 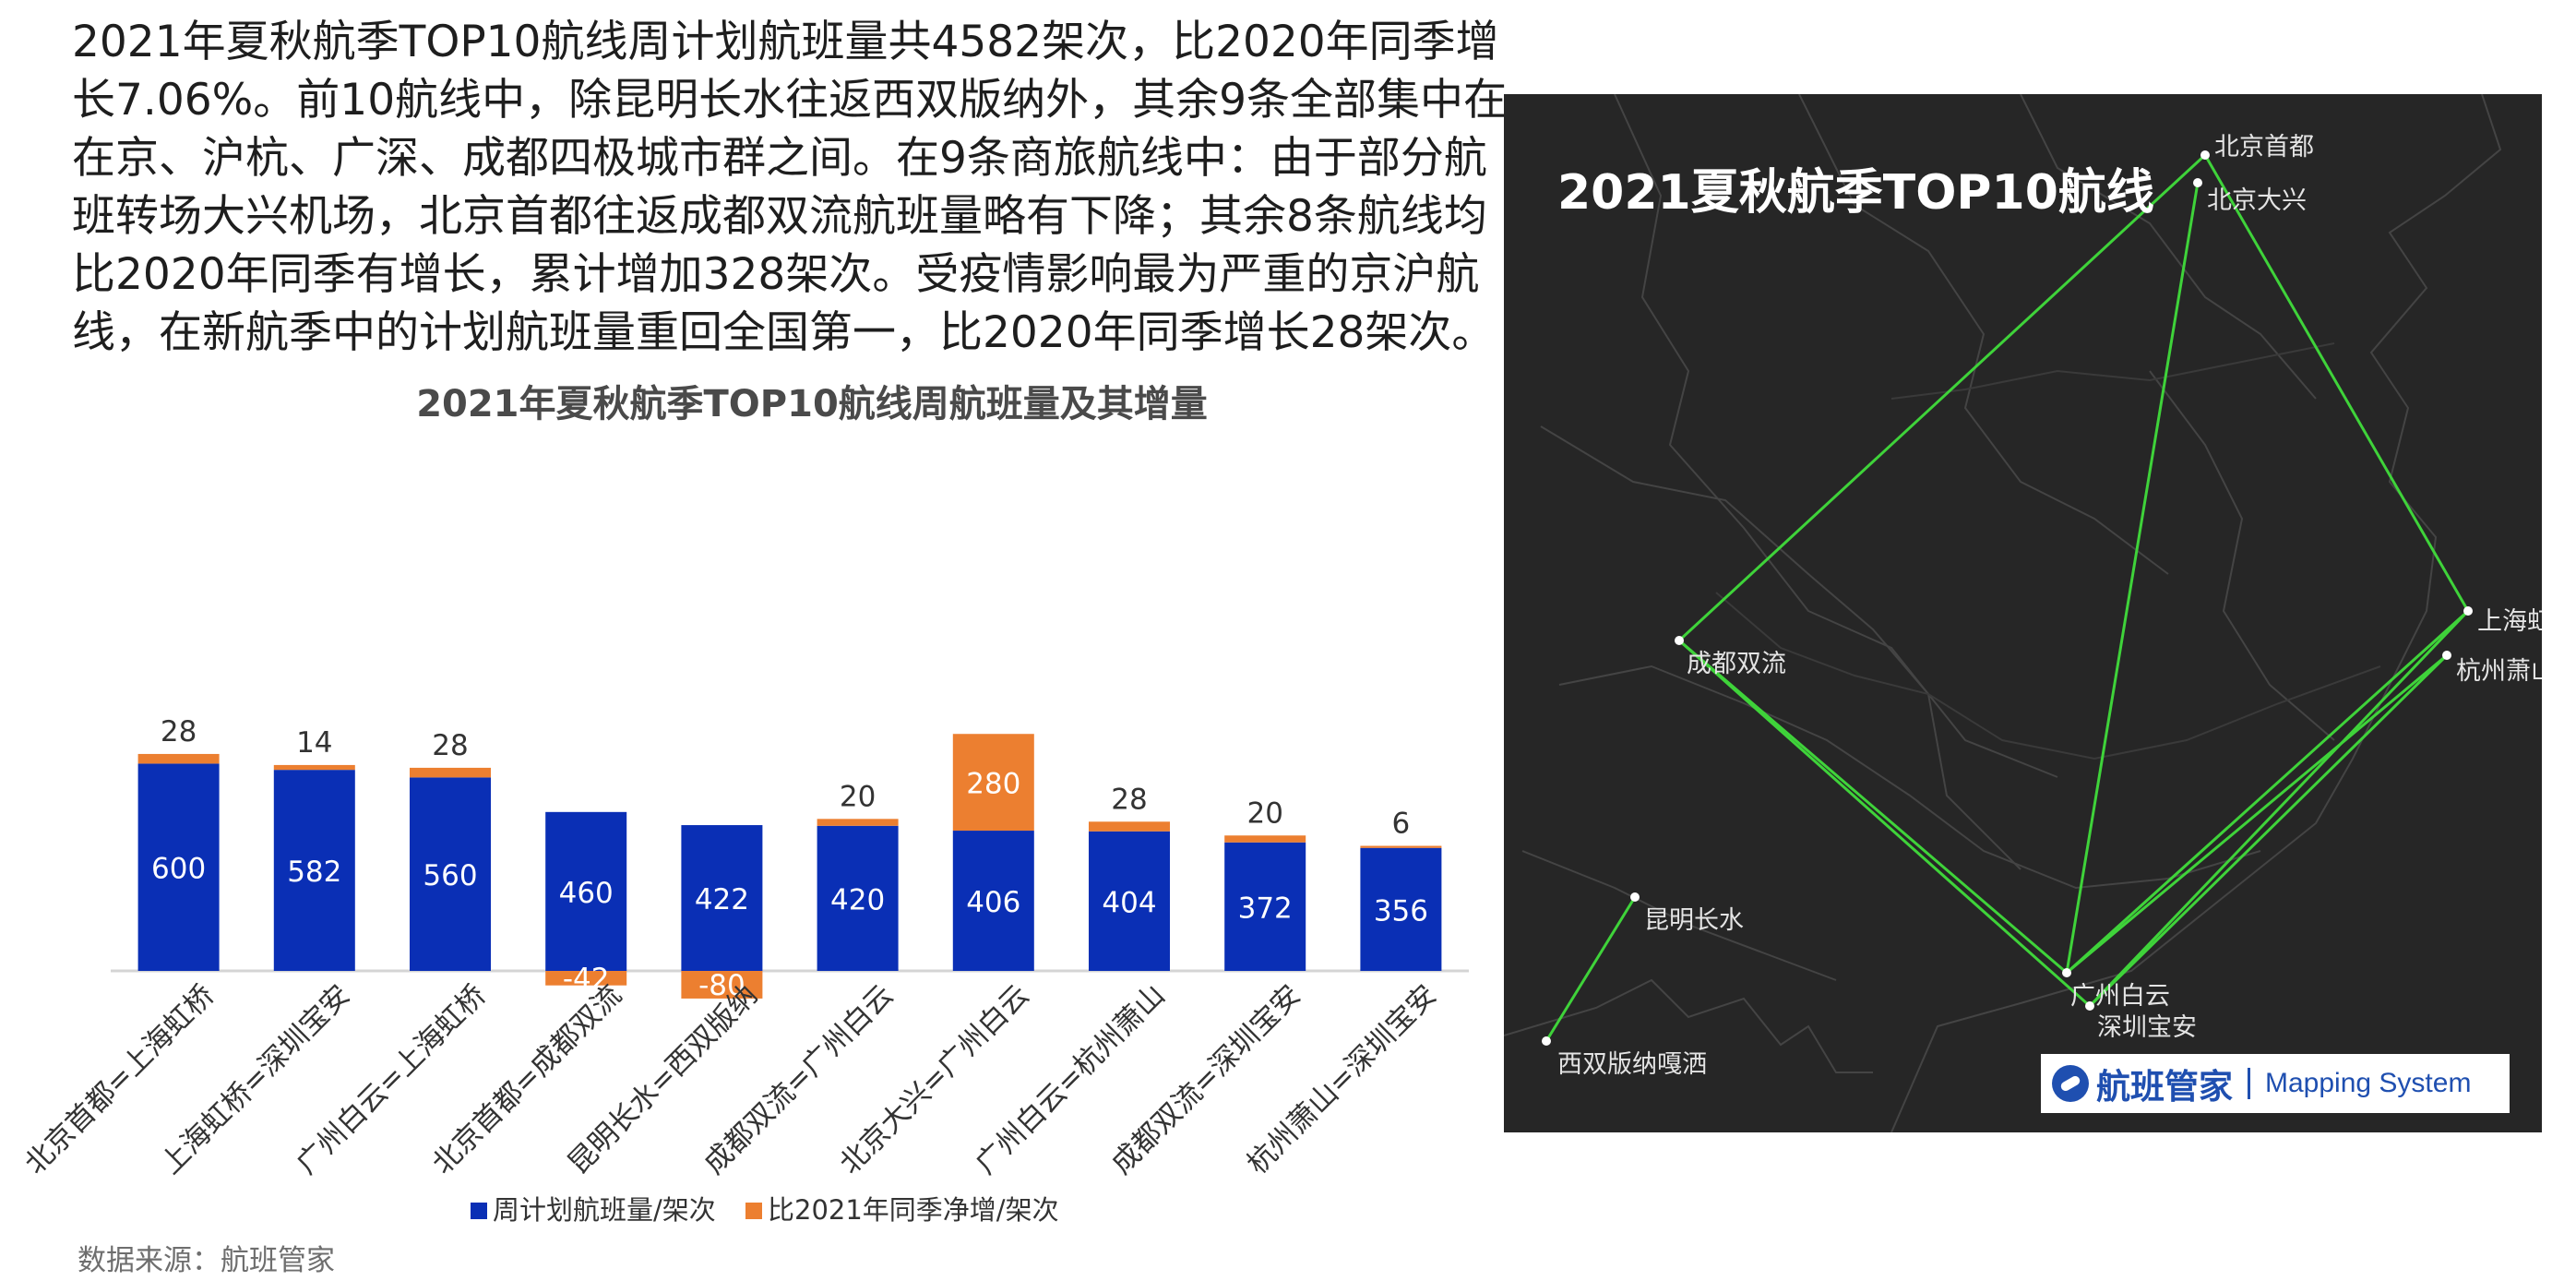 I want to click on data-source-note: 数据来源：航班管家, so click(x=206, y=1261).